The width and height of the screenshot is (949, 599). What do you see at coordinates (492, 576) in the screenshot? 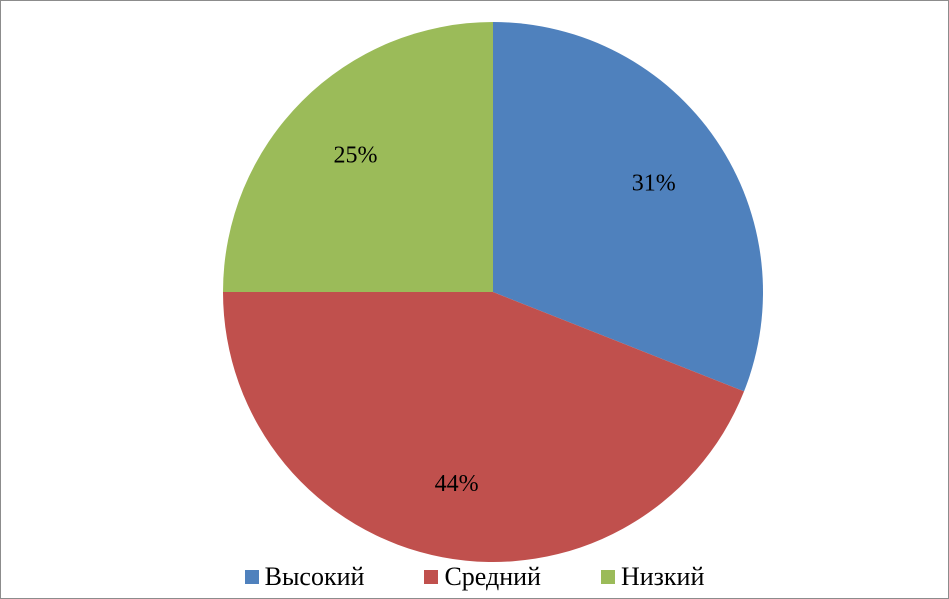
I see `legend-label-2: Средний` at bounding box center [492, 576].